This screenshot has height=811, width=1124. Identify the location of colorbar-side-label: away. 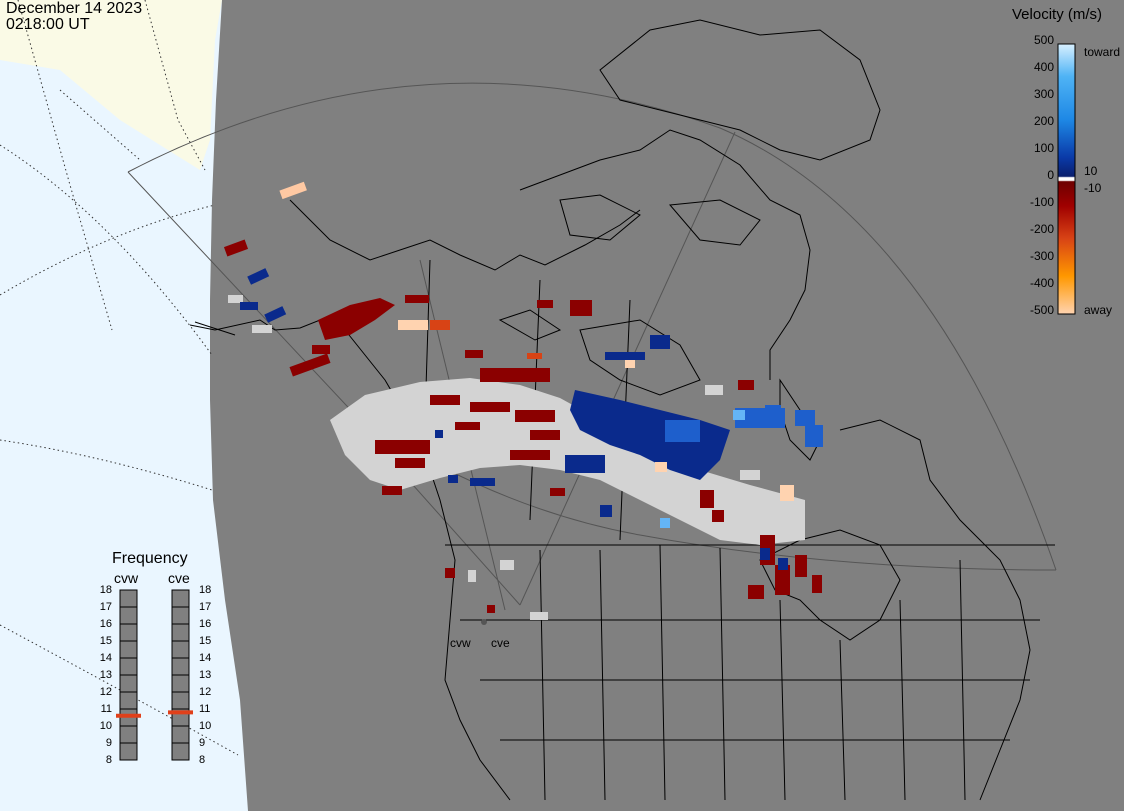
(1098, 310).